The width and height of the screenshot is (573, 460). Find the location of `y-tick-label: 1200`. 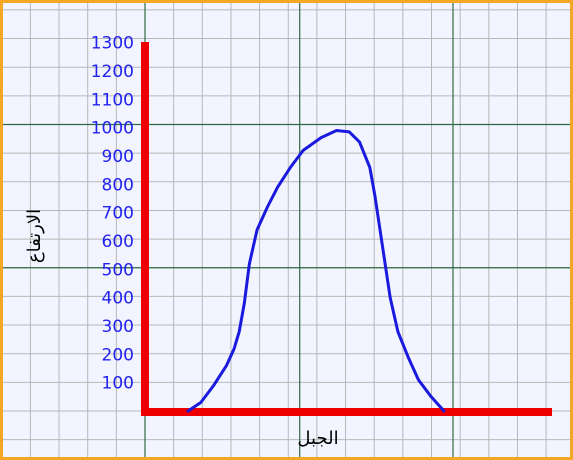

y-tick-label: 1200 is located at coordinates (112, 72).